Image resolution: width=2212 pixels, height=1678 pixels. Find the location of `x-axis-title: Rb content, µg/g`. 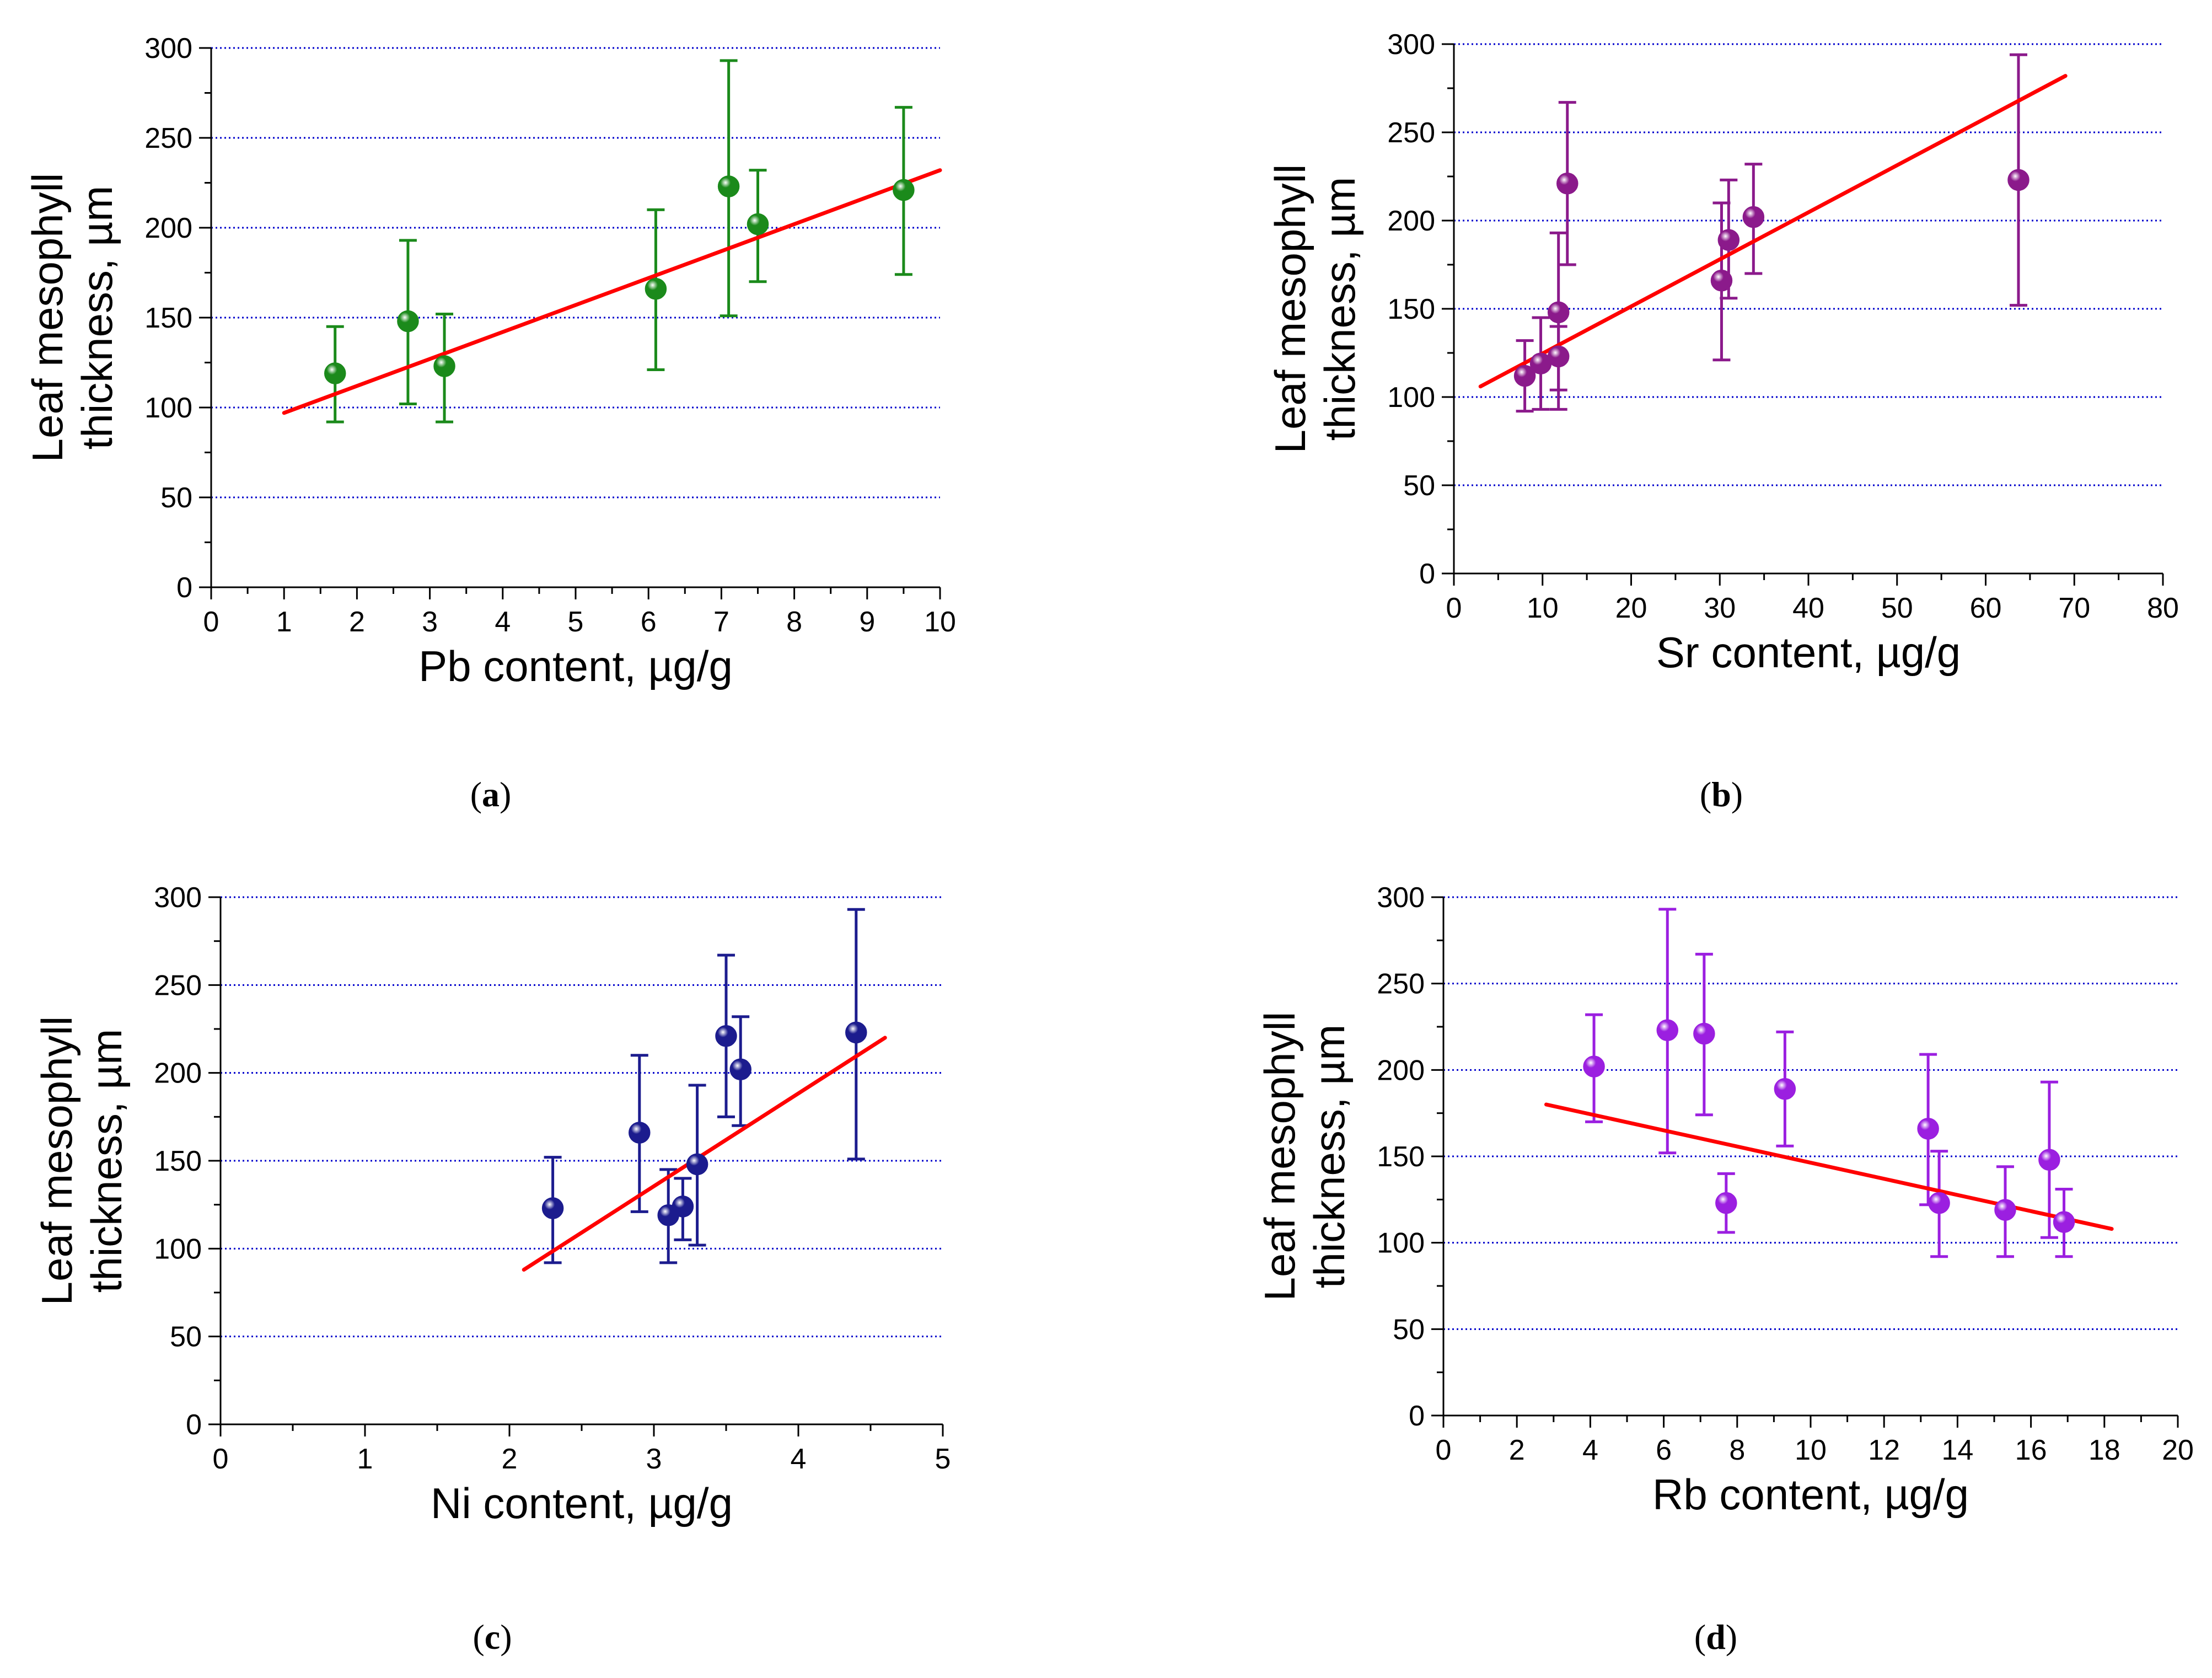

x-axis-title: Rb content, µg/g is located at coordinates (1810, 1494).